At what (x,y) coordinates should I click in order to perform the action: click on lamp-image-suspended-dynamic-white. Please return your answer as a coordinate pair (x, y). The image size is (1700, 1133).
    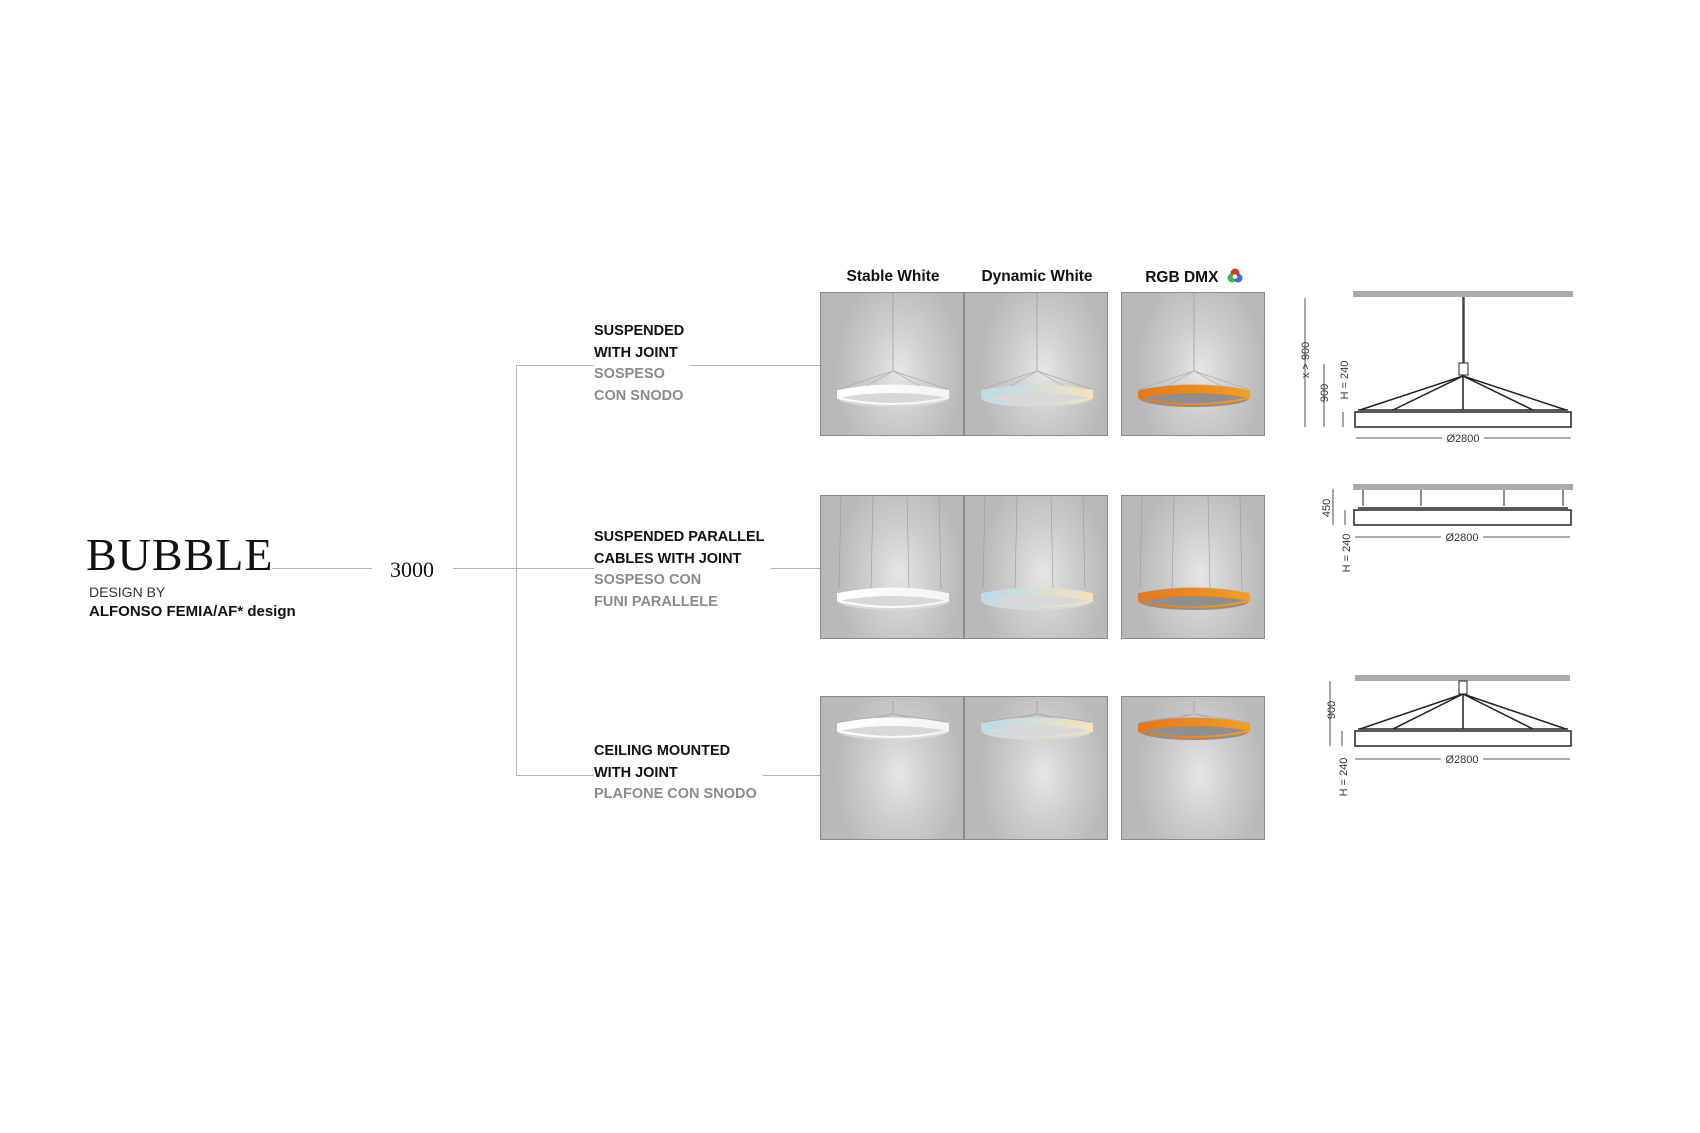
    Looking at the image, I should click on (1036, 364).